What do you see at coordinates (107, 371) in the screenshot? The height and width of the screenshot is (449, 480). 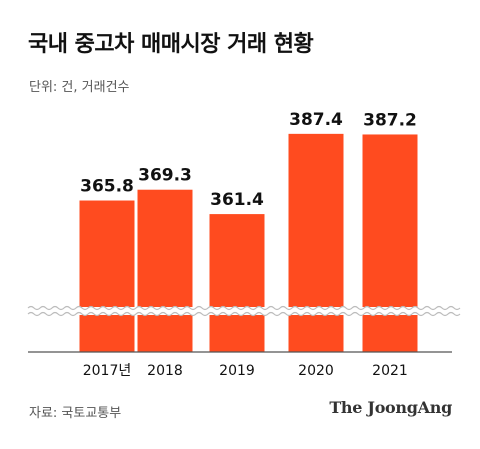 I see `x-tick-label-0: 2017년` at bounding box center [107, 371].